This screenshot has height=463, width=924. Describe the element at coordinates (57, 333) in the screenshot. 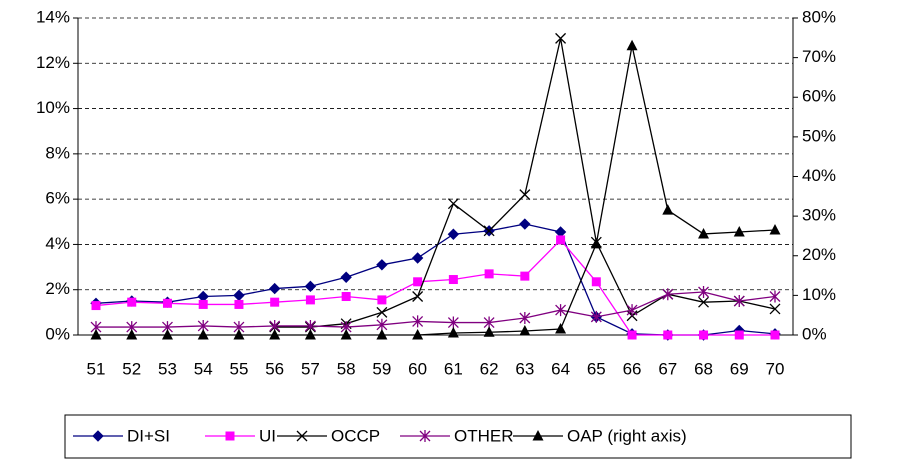

I see `y-tick-label: 0%` at that location.